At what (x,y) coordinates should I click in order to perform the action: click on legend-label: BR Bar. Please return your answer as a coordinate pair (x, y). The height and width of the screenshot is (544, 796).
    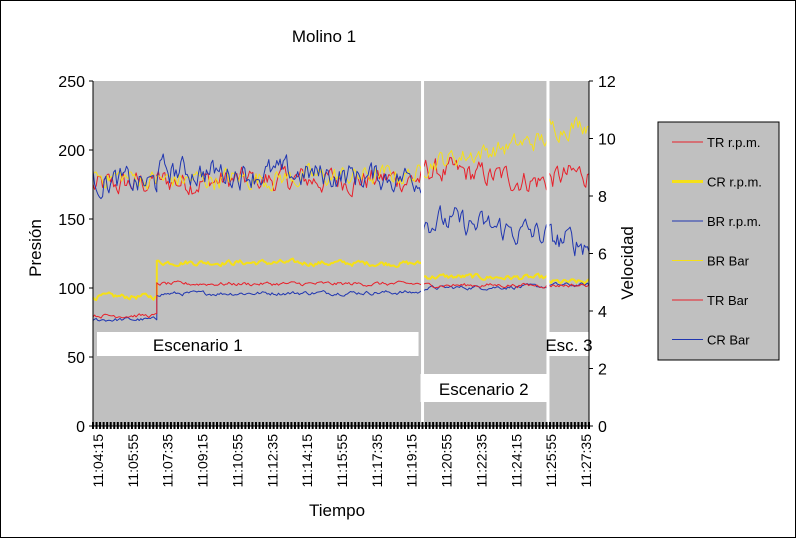
    Looking at the image, I should click on (728, 261).